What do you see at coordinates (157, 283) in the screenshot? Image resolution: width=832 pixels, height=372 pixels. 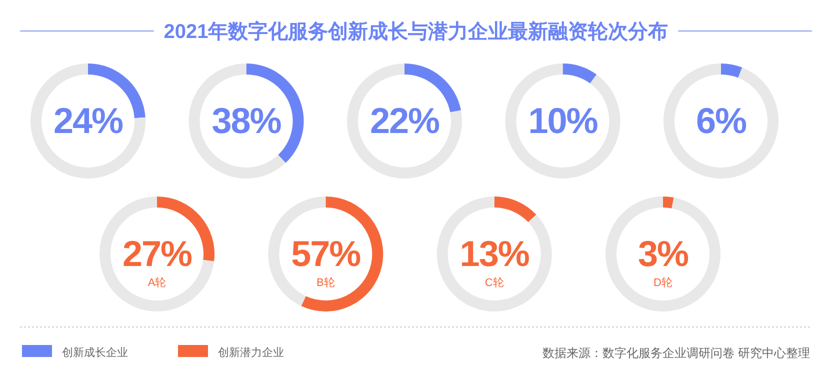 I see `slice-label: A轮` at bounding box center [157, 283].